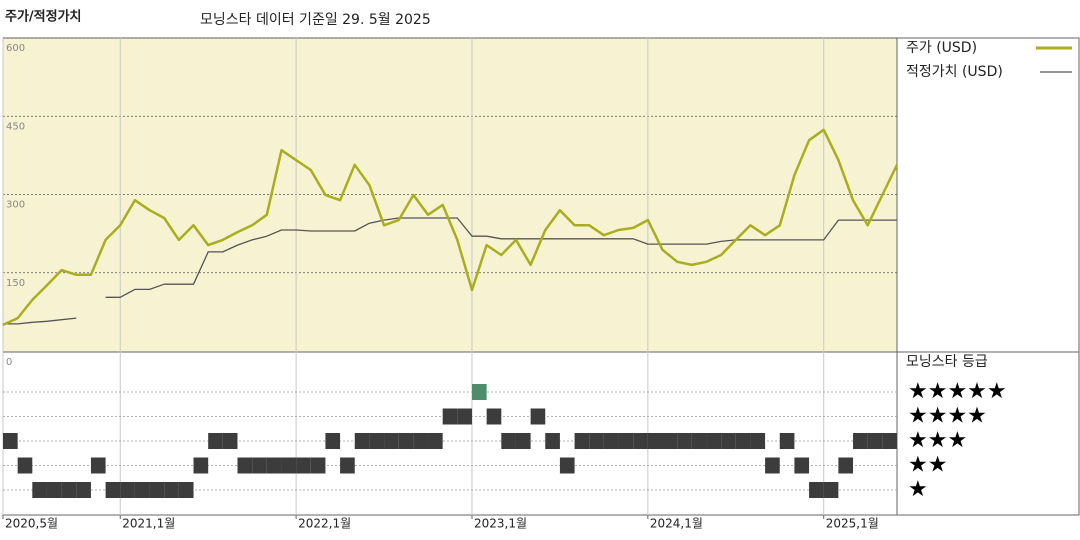  I want to click on rating-label: ★★★, so click(937, 440).